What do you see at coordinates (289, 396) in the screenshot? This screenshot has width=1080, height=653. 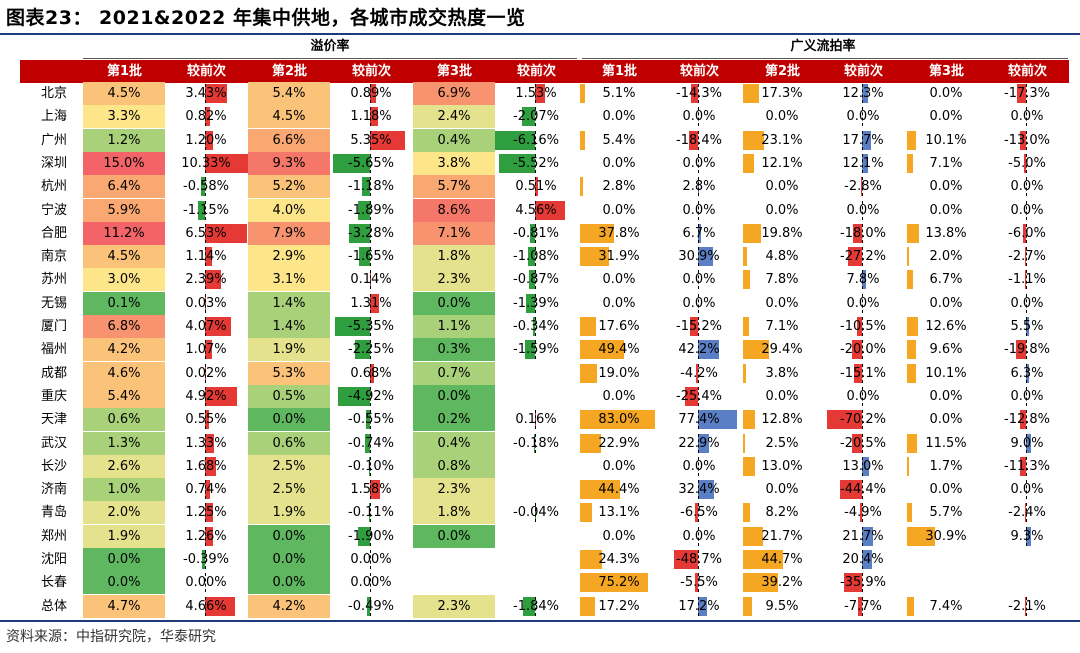 I see `heat-cell: 0.5%` at bounding box center [289, 396].